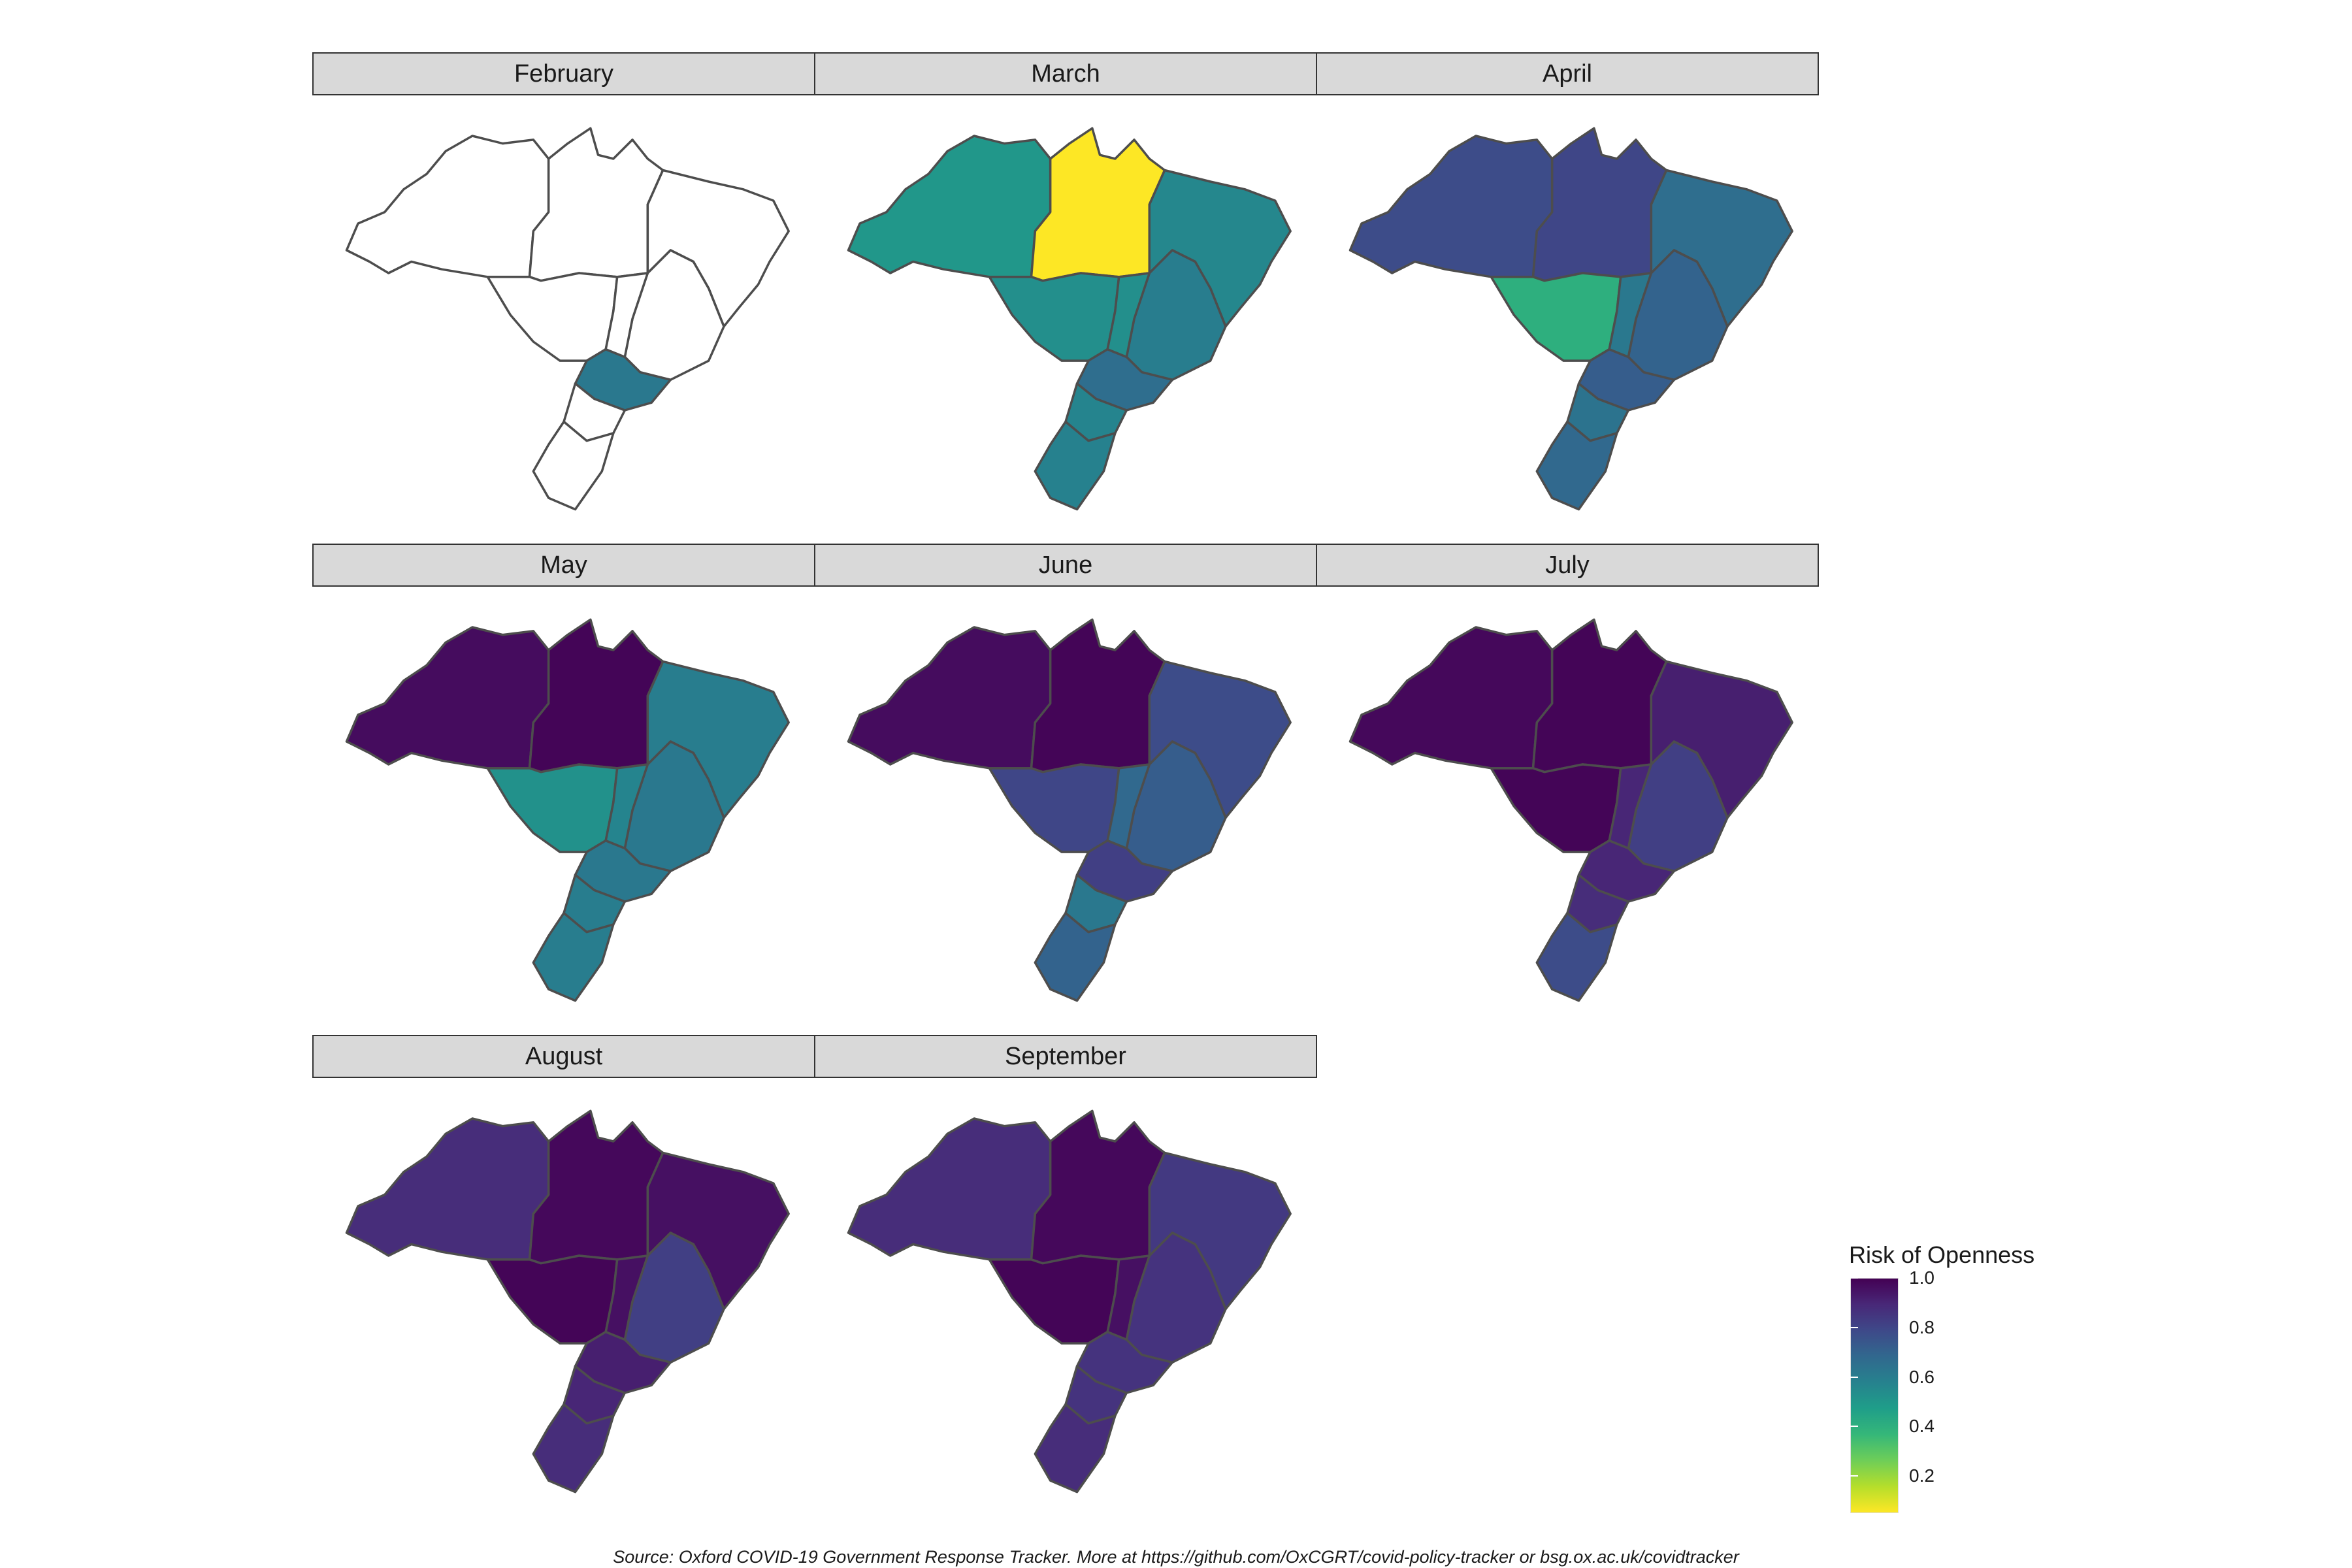  I want to click on panel-title-july: July, so click(1567, 565).